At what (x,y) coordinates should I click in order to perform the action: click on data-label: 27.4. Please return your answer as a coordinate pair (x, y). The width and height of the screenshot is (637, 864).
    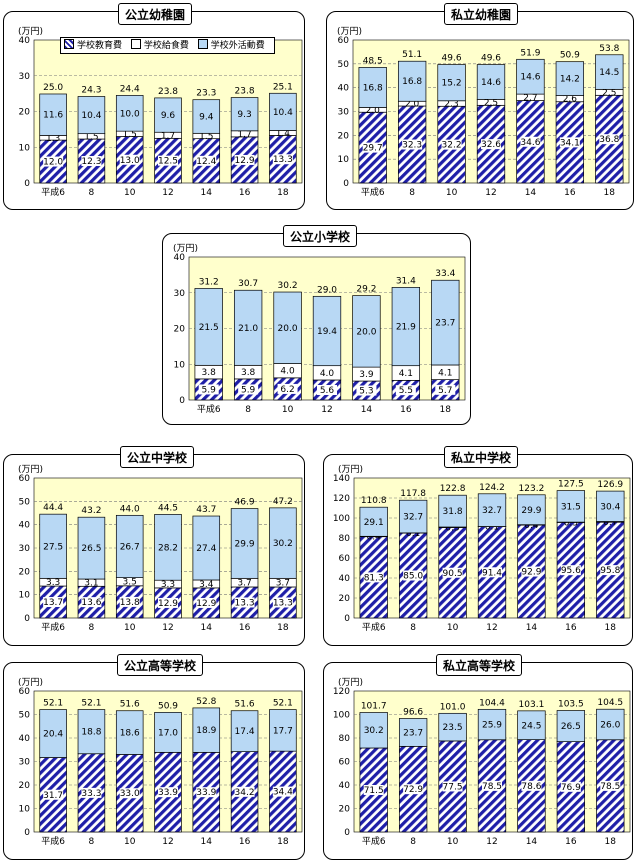
    Looking at the image, I should click on (206, 549).